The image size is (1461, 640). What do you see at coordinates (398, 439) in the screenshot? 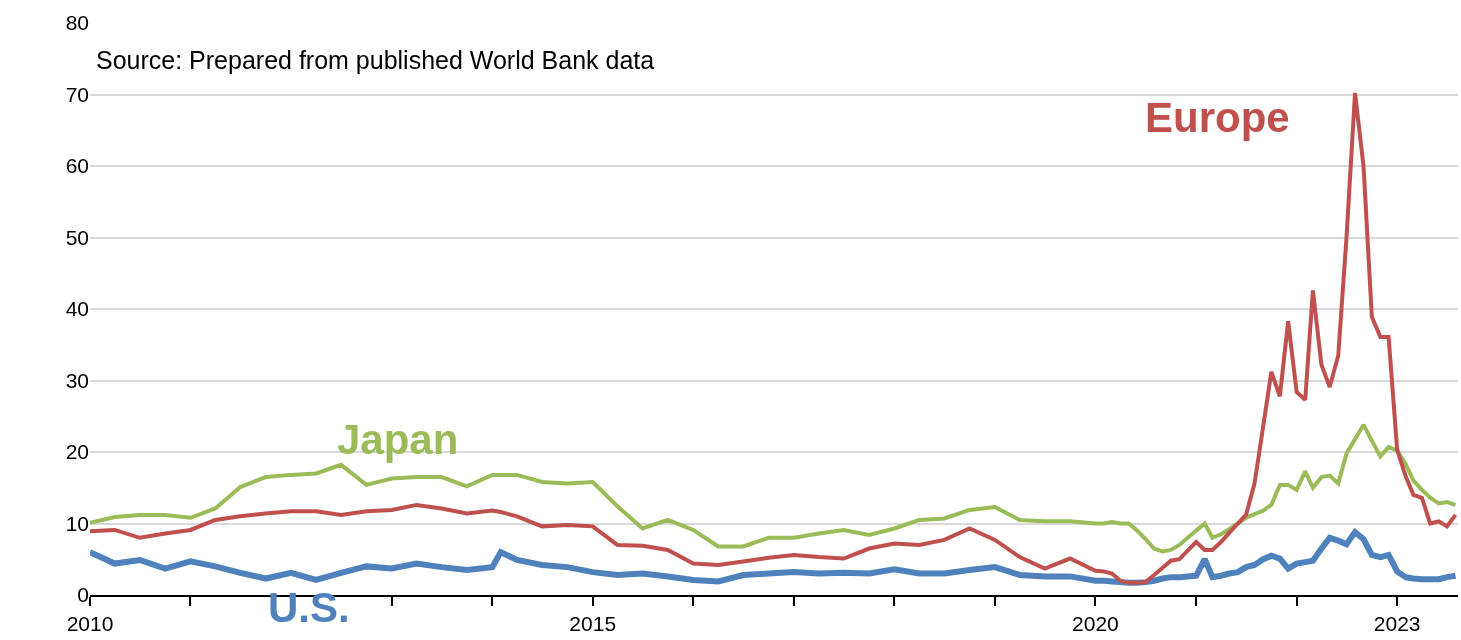
I see `series-label: Japan` at bounding box center [398, 439].